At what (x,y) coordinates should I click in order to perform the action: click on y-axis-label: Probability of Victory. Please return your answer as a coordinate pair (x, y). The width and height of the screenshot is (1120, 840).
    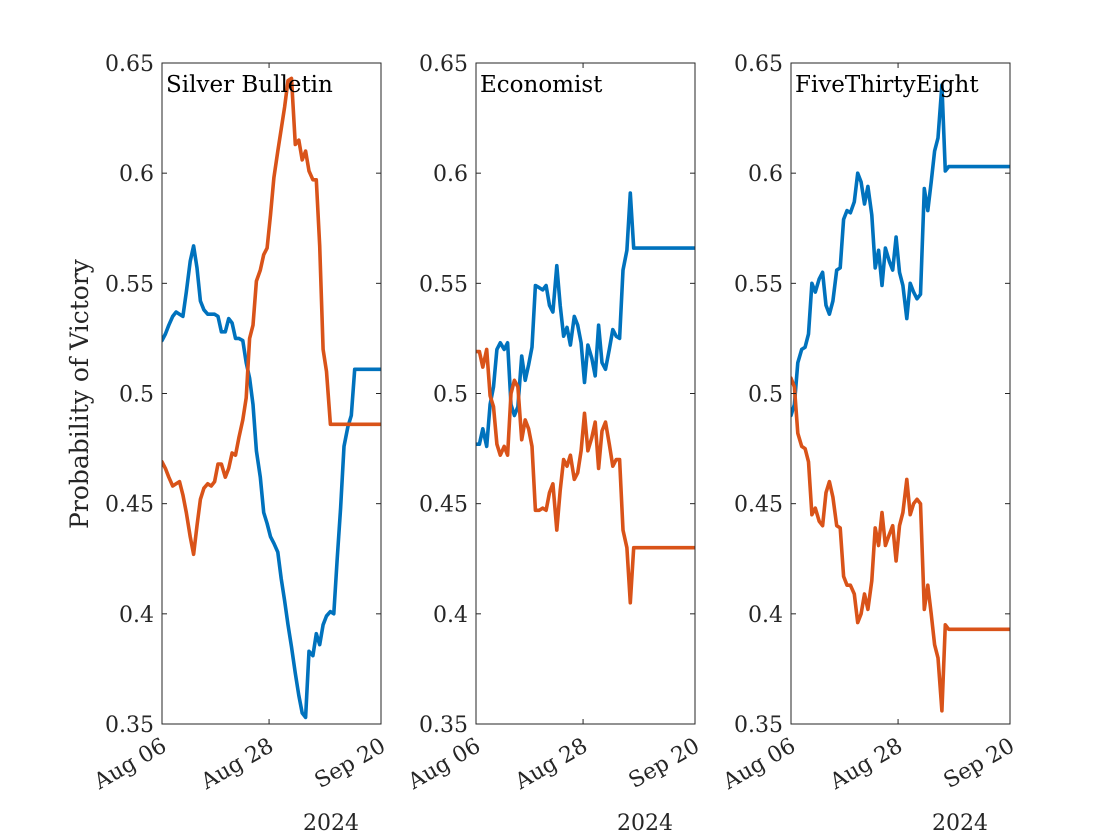
    Looking at the image, I should click on (79, 393).